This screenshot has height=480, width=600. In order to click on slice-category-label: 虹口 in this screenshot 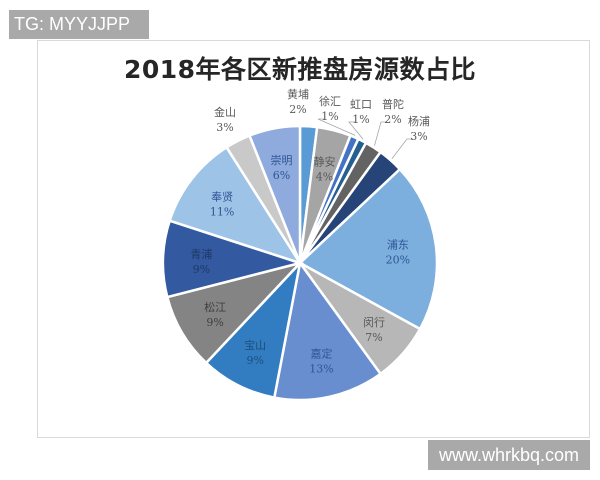, I will do `click(361, 104)`.